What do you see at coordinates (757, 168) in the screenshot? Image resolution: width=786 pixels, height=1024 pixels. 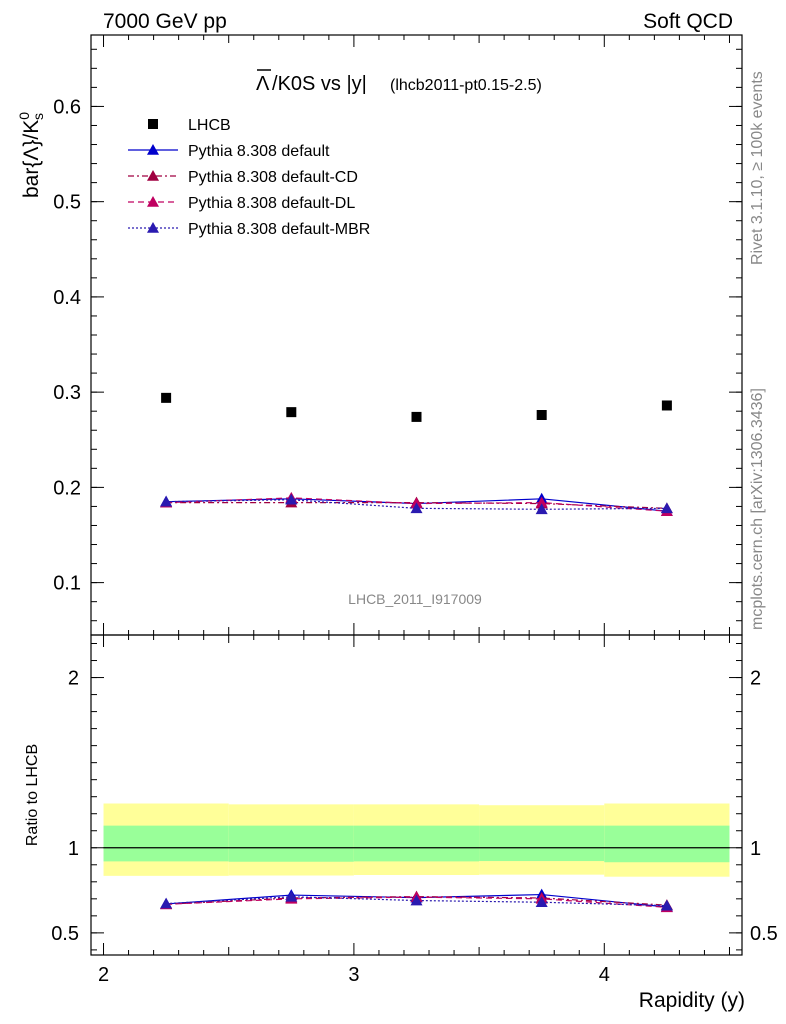 I see `rivet-label: Rivet 3.1.10, ≥ 100k events` at bounding box center [757, 168].